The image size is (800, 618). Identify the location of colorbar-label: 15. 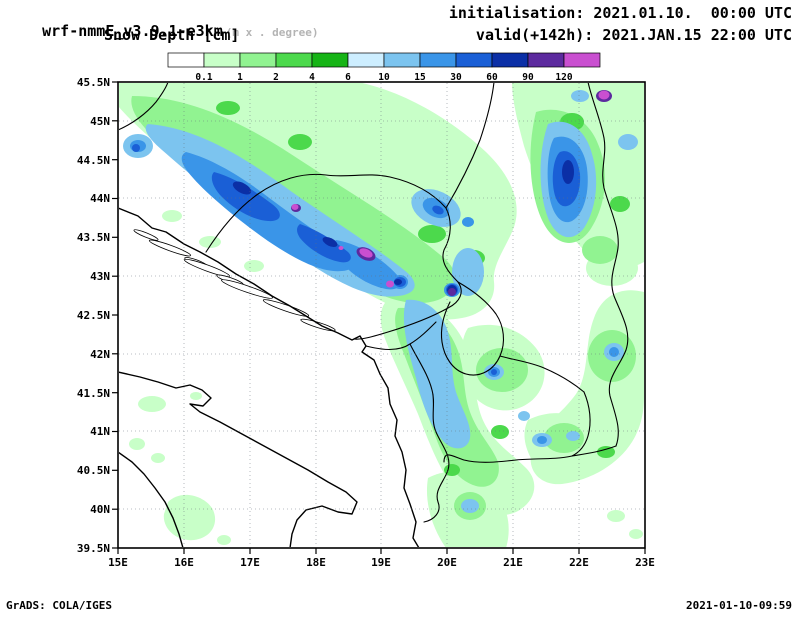
(420, 77).